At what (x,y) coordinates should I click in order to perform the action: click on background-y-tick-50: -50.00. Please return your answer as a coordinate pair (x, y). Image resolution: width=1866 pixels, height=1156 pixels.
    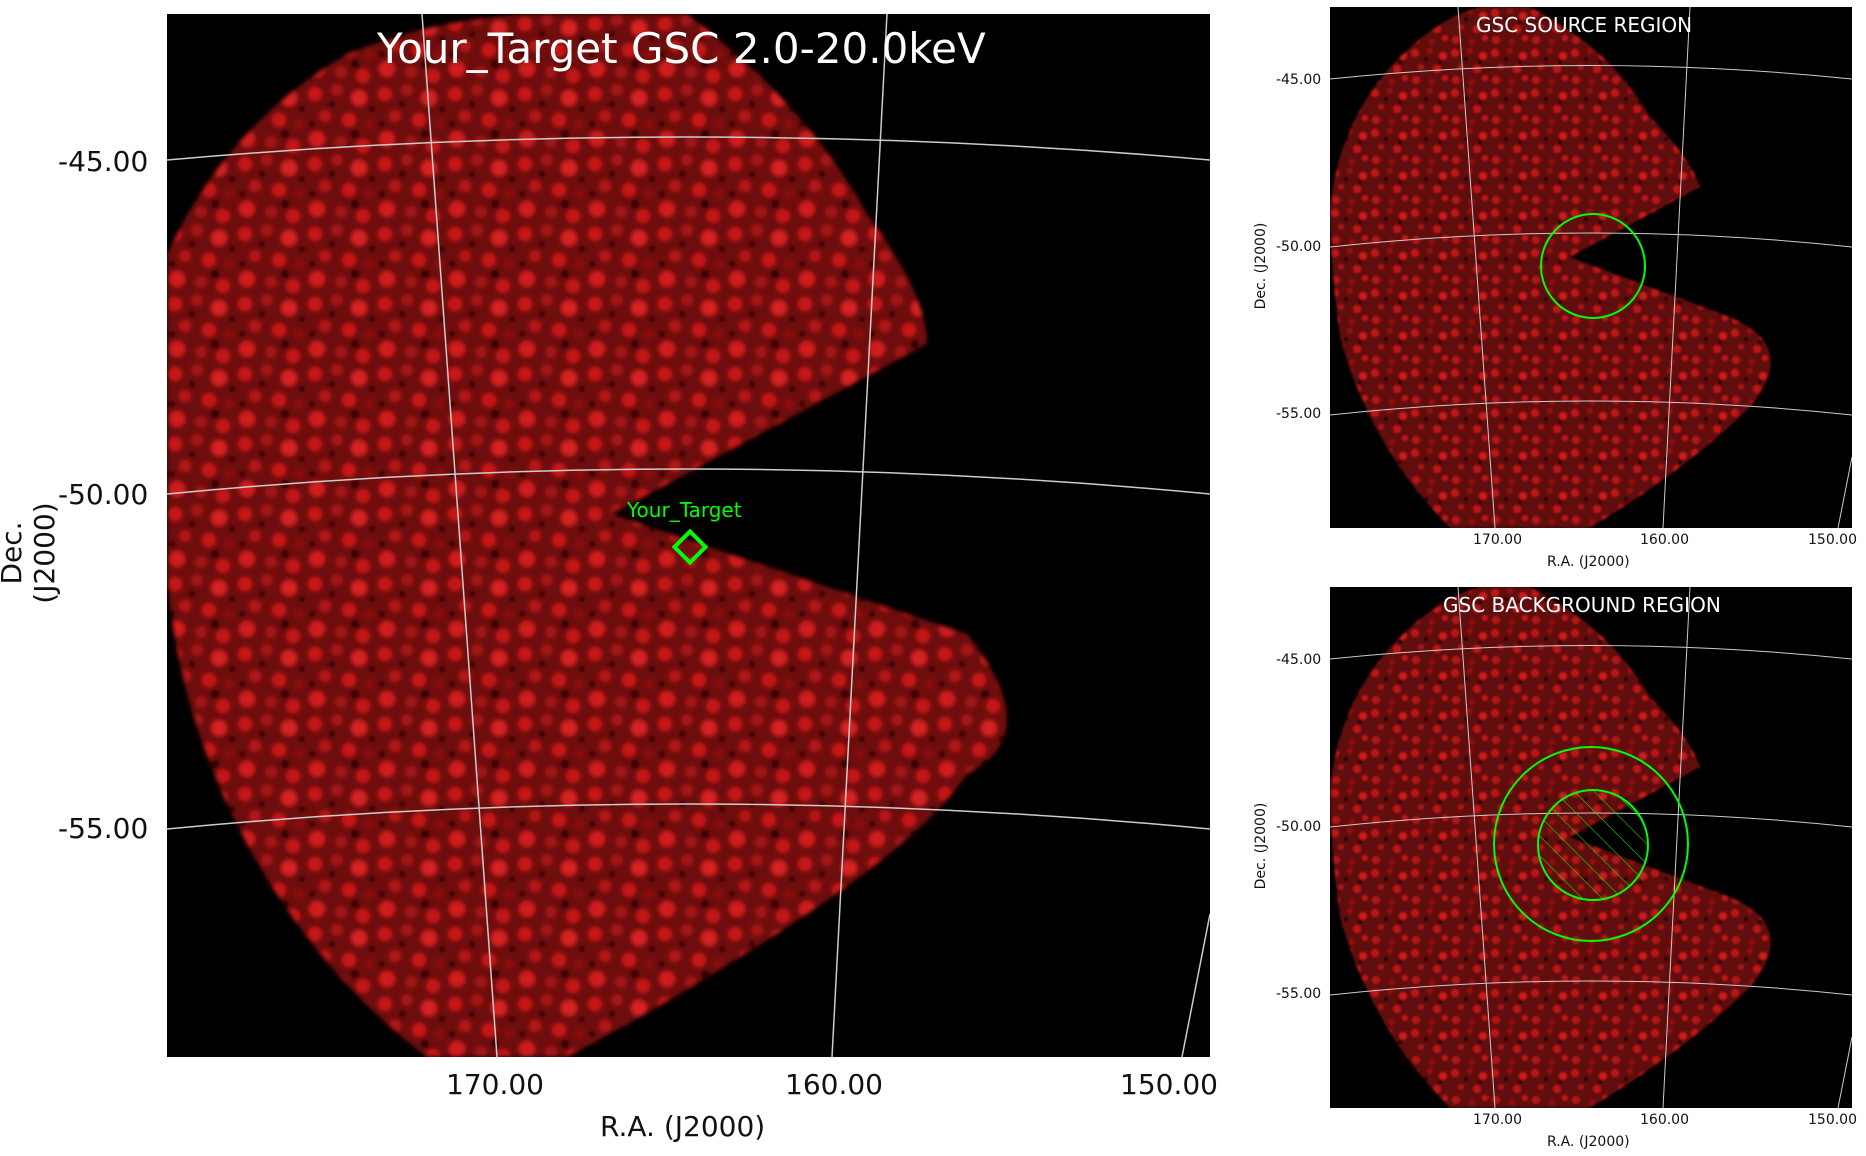
    Looking at the image, I should click on (1299, 827).